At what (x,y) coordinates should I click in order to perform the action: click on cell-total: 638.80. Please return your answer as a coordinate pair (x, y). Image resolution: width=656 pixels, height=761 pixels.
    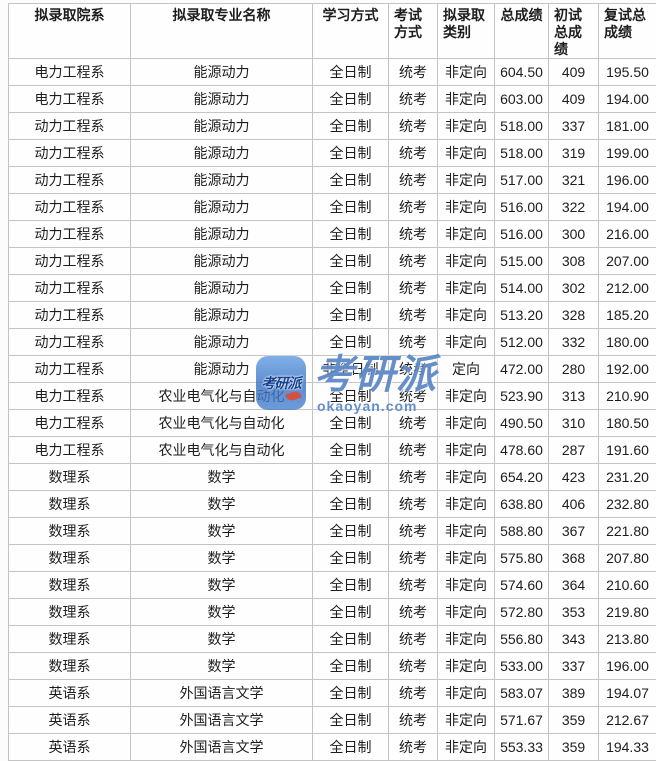
    Looking at the image, I should click on (522, 504).